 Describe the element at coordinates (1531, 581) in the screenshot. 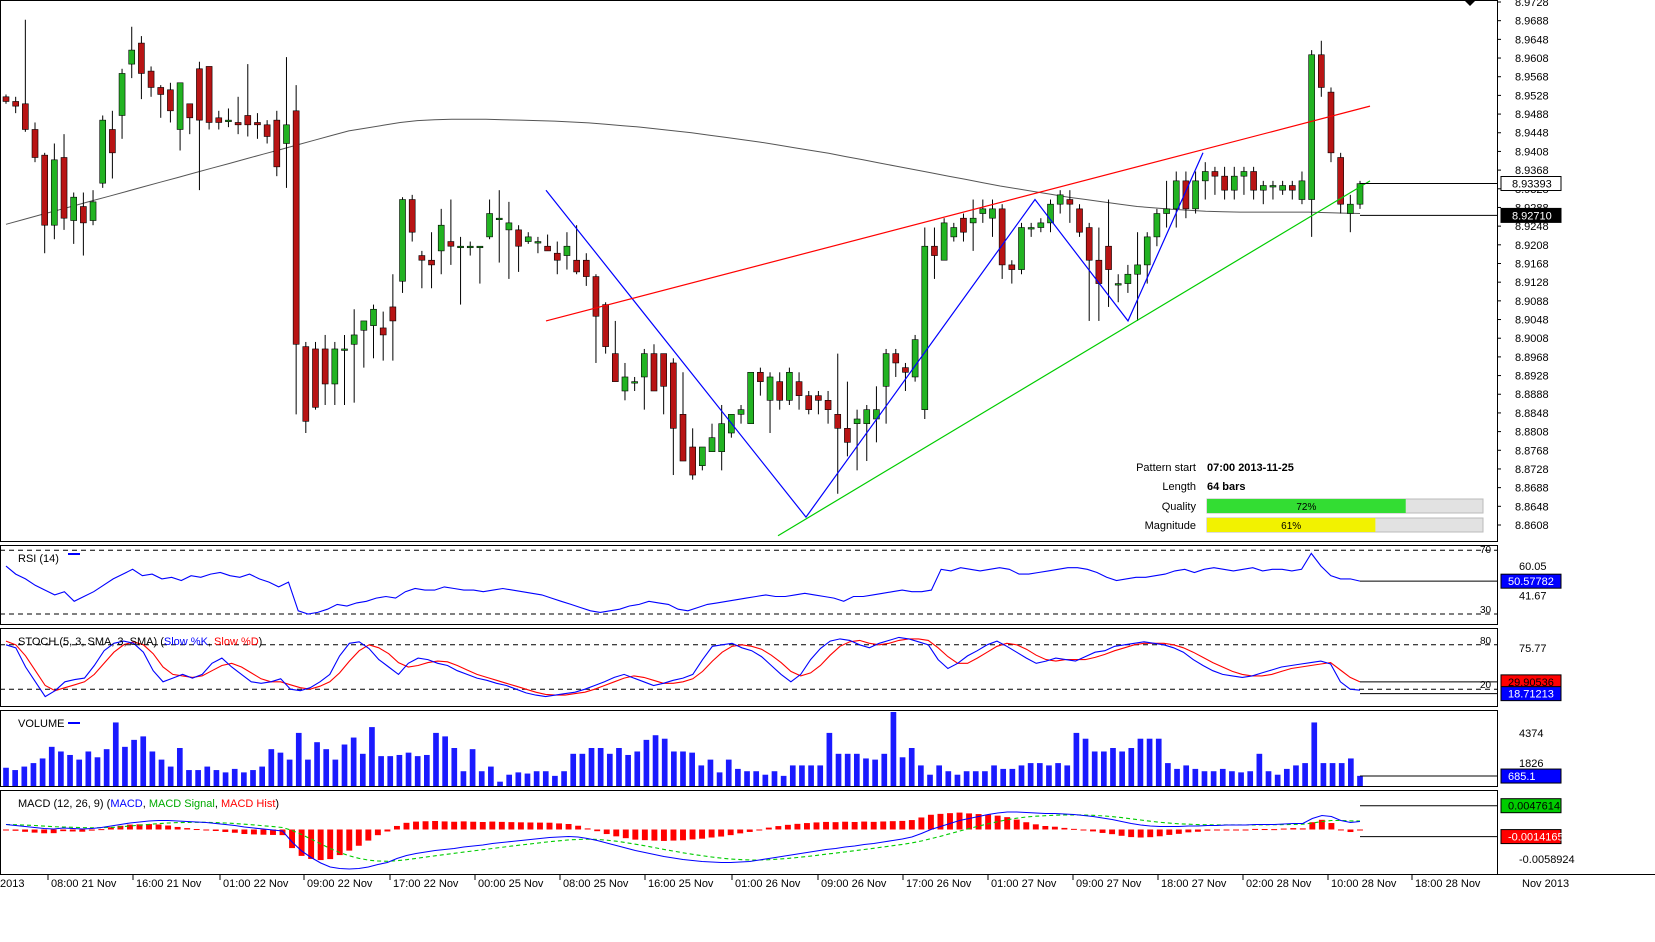

I see `rsi-last-value-box` at that location.